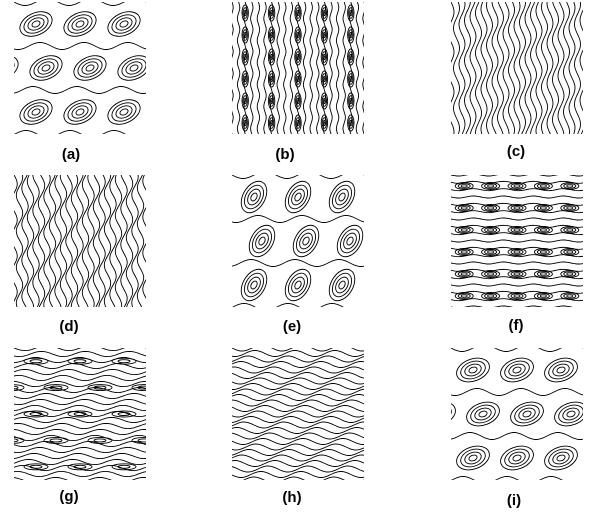 Image resolution: width=592 pixels, height=516 pixels. What do you see at coordinates (298, 414) in the screenshot?
I see `contour-plot-h` at bounding box center [298, 414].